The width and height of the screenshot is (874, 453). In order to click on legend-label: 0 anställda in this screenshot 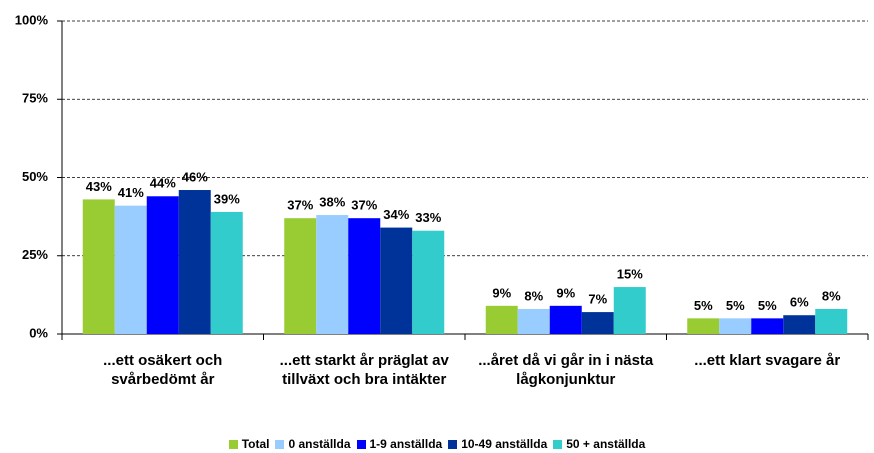, I will do `click(319, 444)`.